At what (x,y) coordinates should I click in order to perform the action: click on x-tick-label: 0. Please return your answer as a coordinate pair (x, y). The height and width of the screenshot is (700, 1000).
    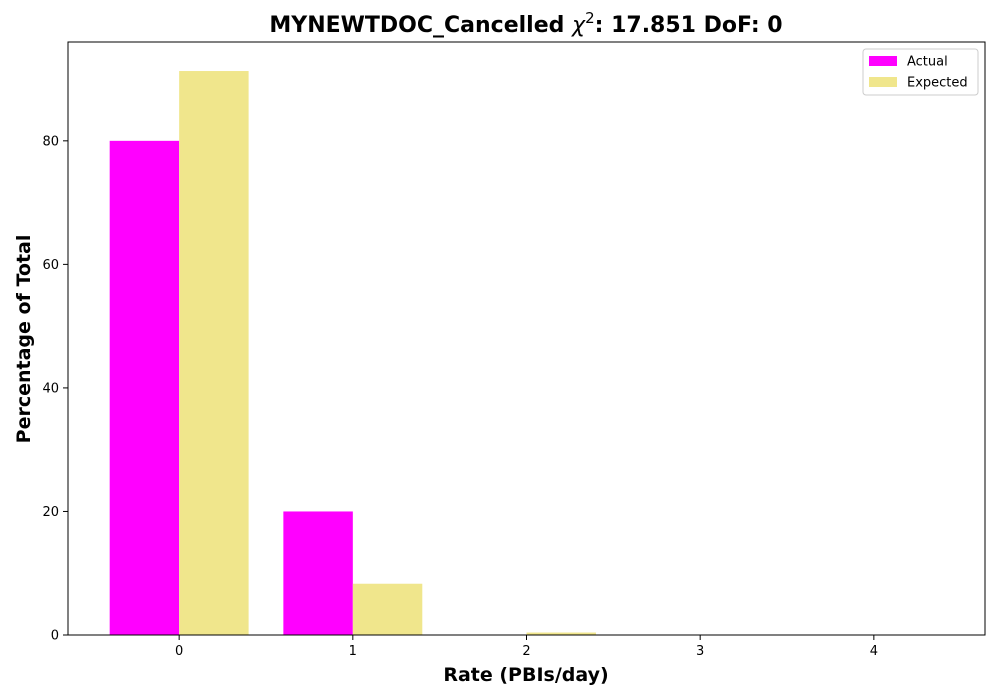
    Looking at the image, I should click on (179, 651).